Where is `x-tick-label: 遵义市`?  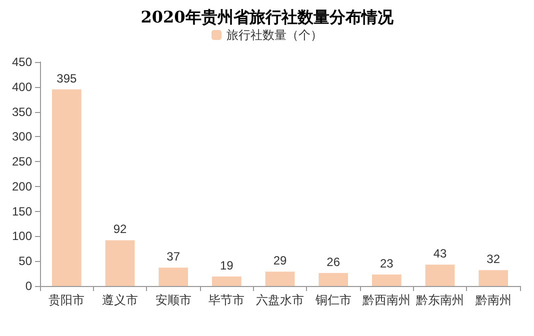
x-tick-label: 遵义市 is located at coordinates (120, 300).